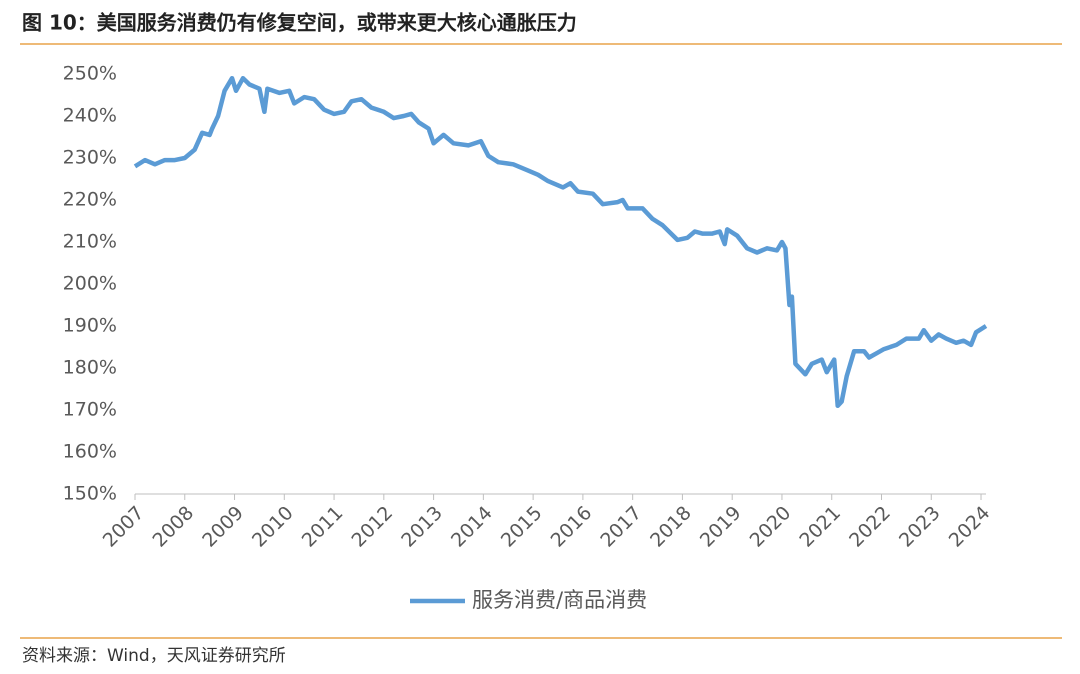 The width and height of the screenshot is (1080, 674). Describe the element at coordinates (90, 410) in the screenshot. I see `y-tick-label: 170%` at that location.